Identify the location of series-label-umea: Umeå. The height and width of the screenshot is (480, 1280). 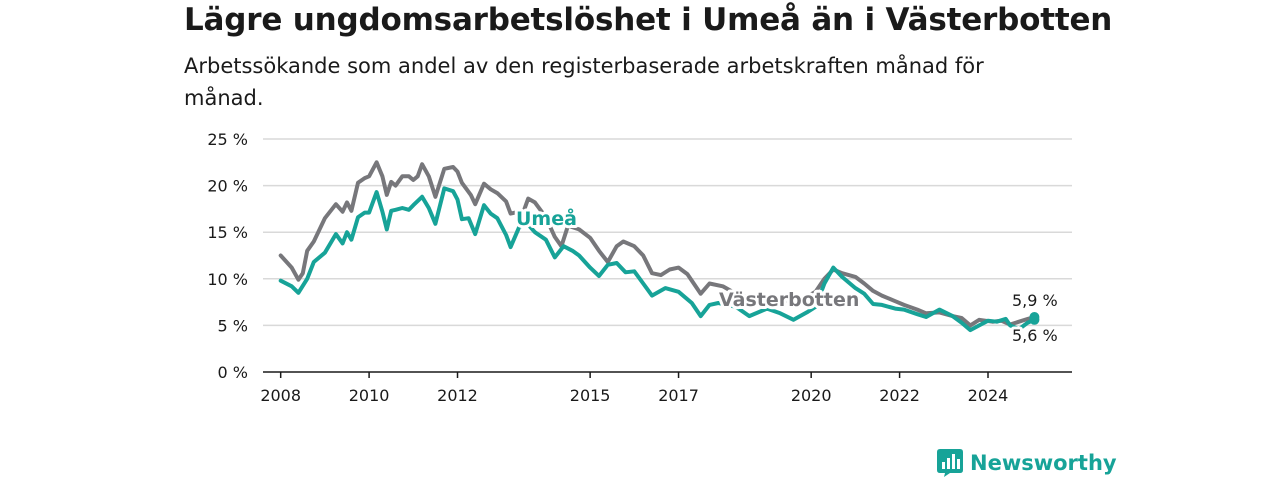
(546, 218).